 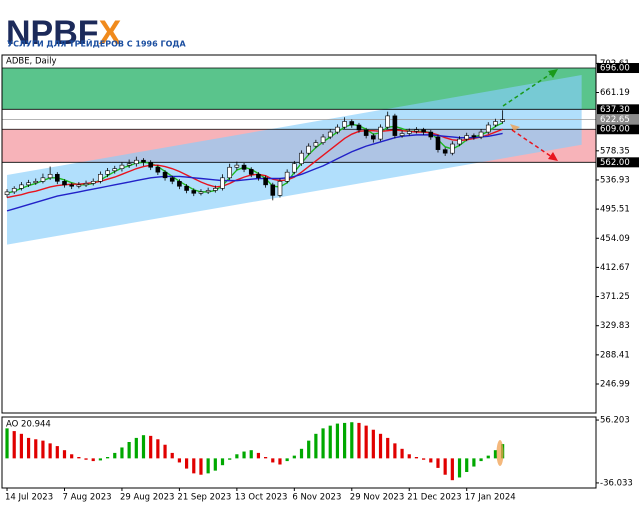 I want to click on ao-highlight, so click(x=500, y=453).